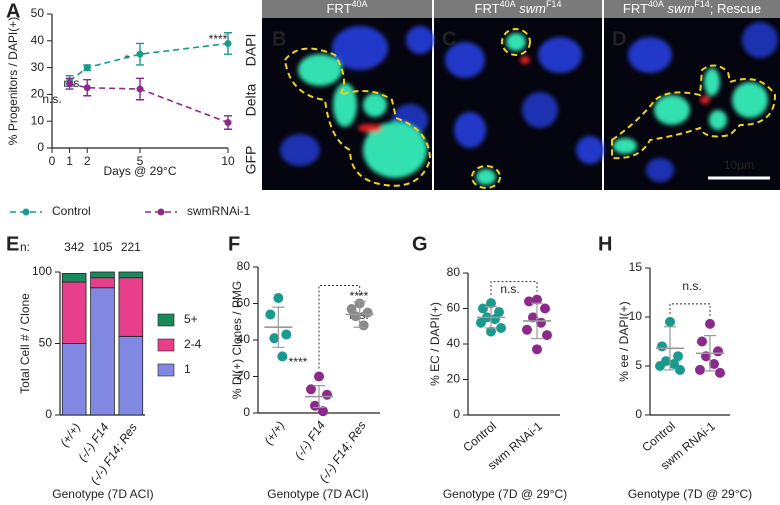 The height and width of the screenshot is (505, 780). I want to click on y-tick-label: 5, so click(638, 365).